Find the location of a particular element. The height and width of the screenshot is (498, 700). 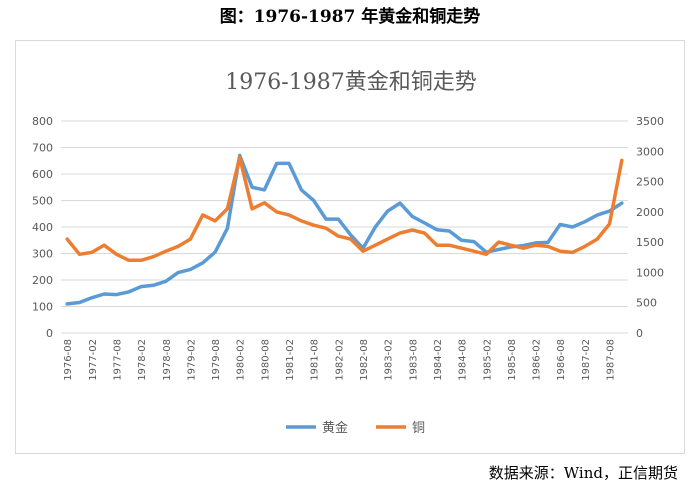

right-axis-tick-label: 3500 is located at coordinates (650, 121).